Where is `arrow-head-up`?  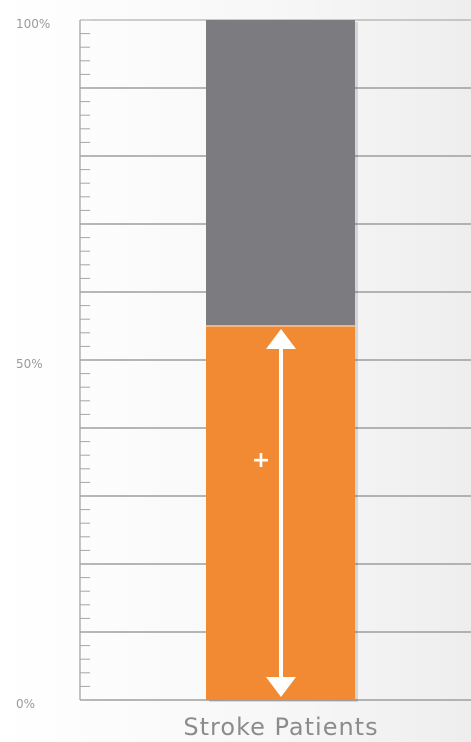
arrow-head-up is located at coordinates (281, 339).